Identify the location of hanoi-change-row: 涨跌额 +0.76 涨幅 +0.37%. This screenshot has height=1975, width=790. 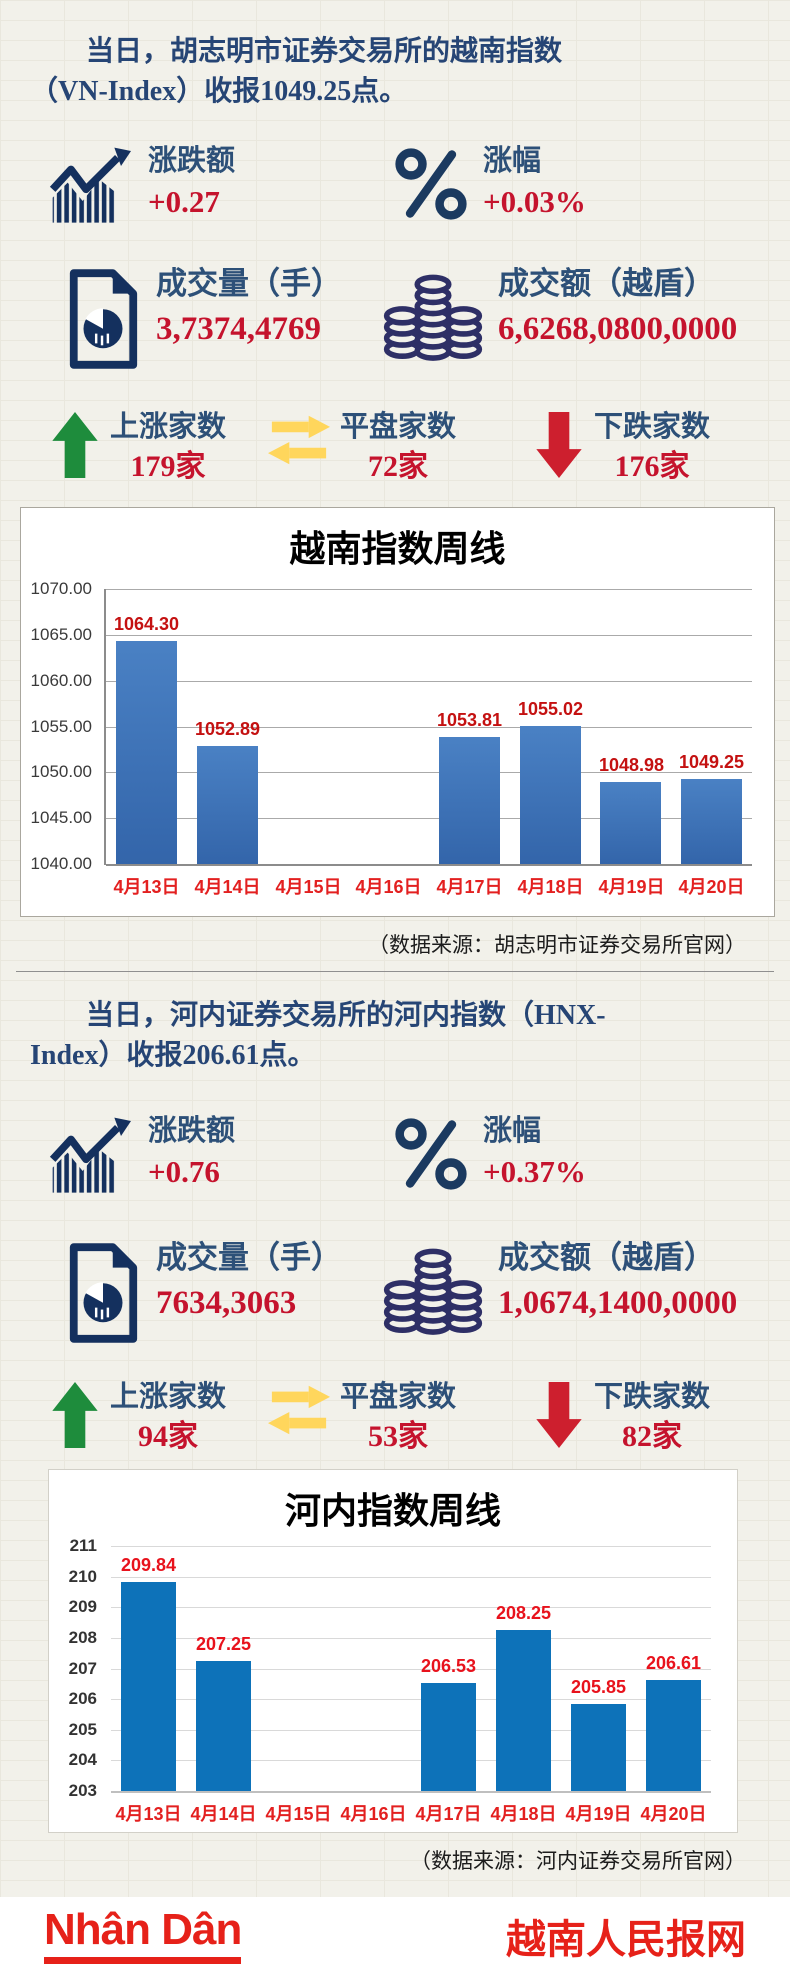
(419, 1158).